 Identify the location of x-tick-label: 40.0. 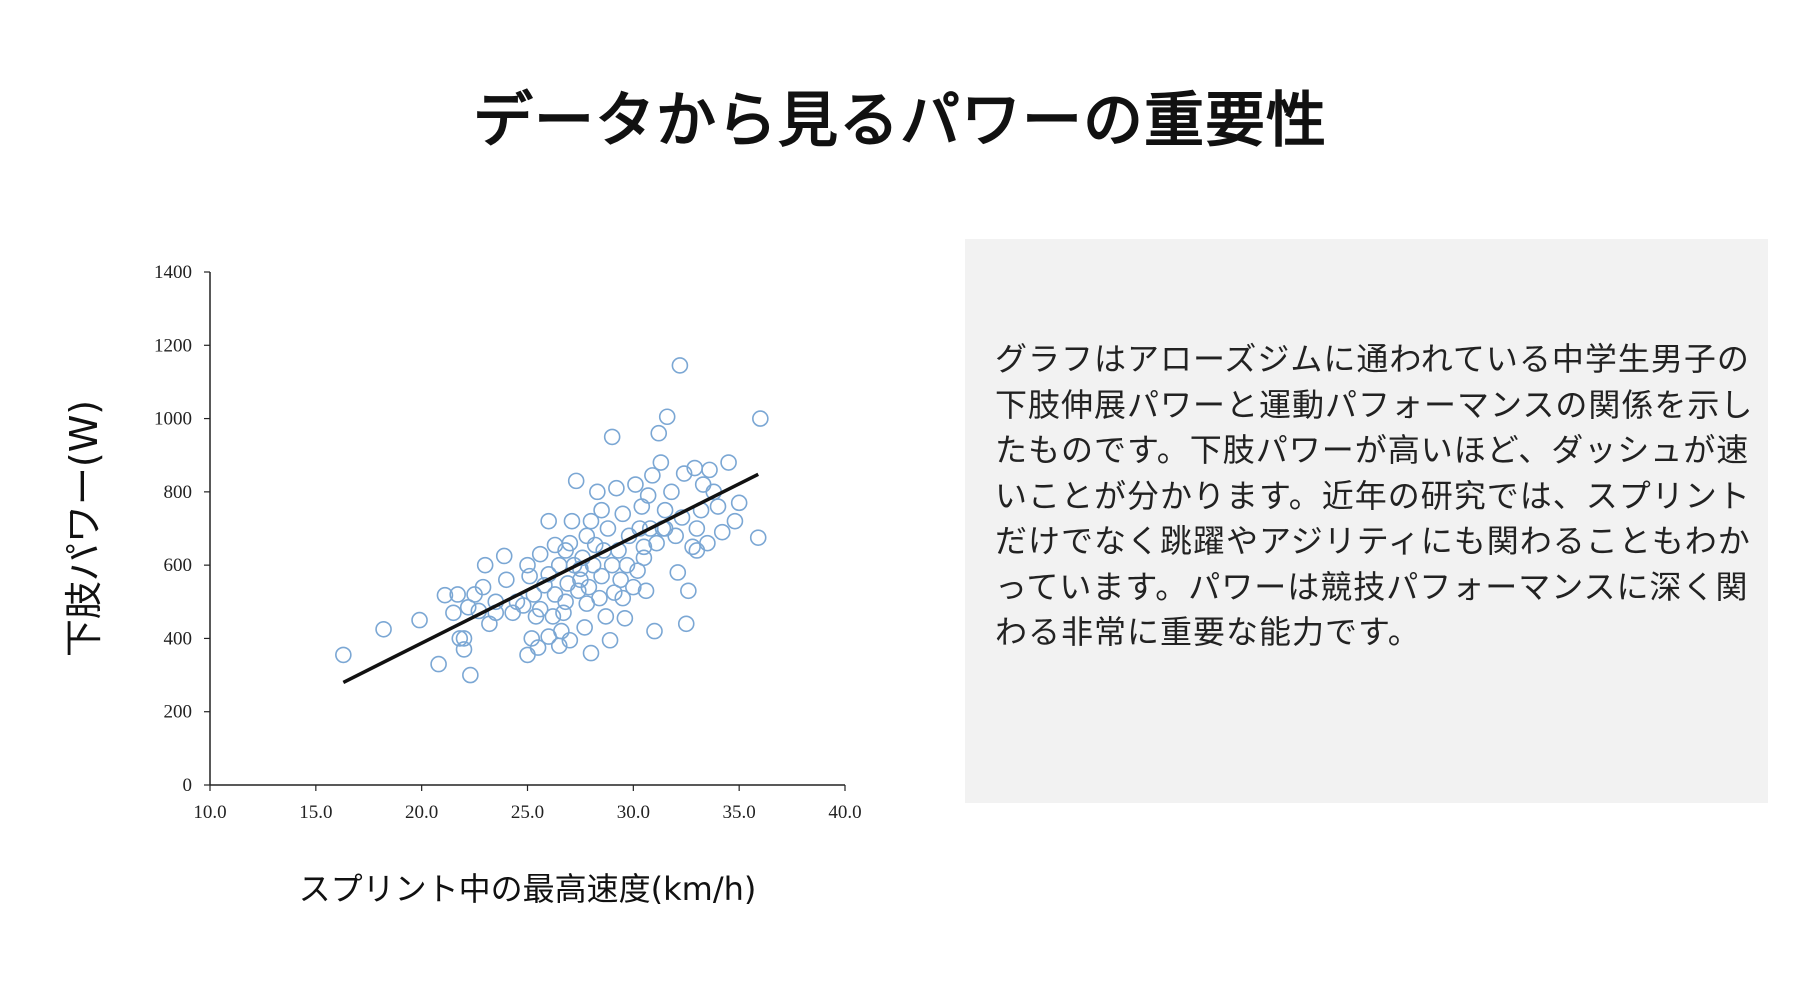
(844, 812).